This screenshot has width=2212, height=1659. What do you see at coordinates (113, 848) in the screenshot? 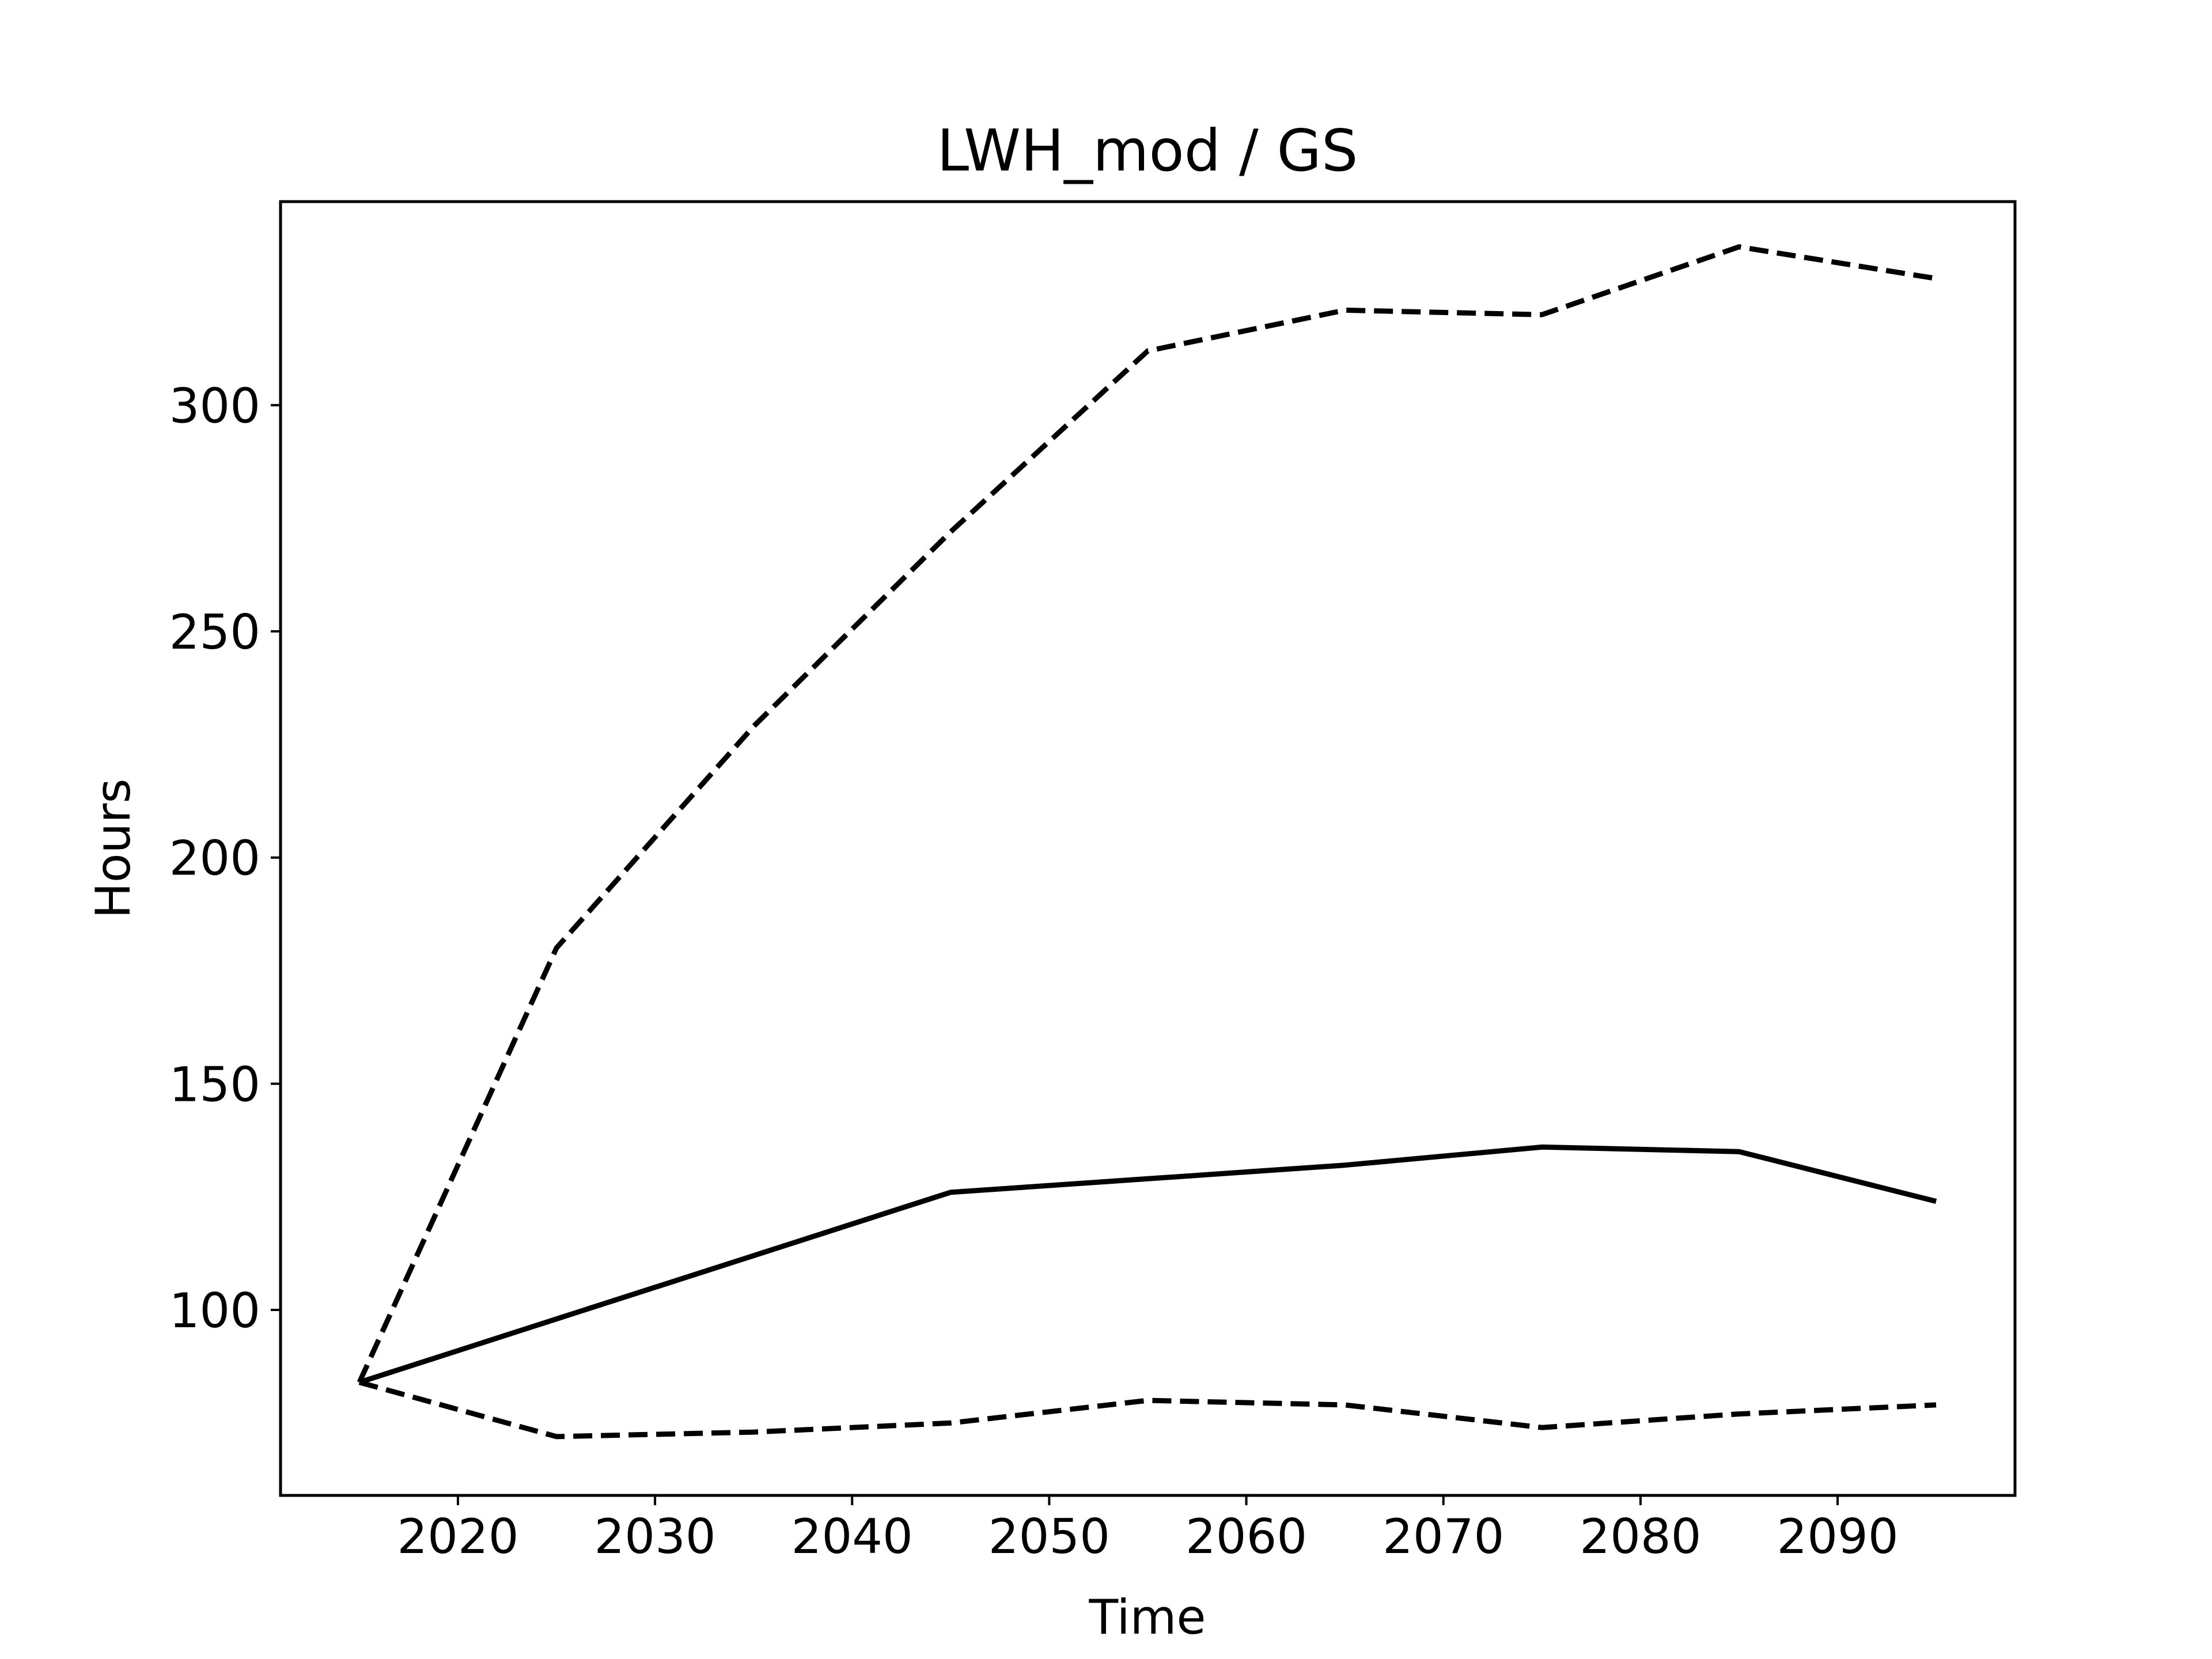
I see `y-axis-label: Hours` at bounding box center [113, 848].